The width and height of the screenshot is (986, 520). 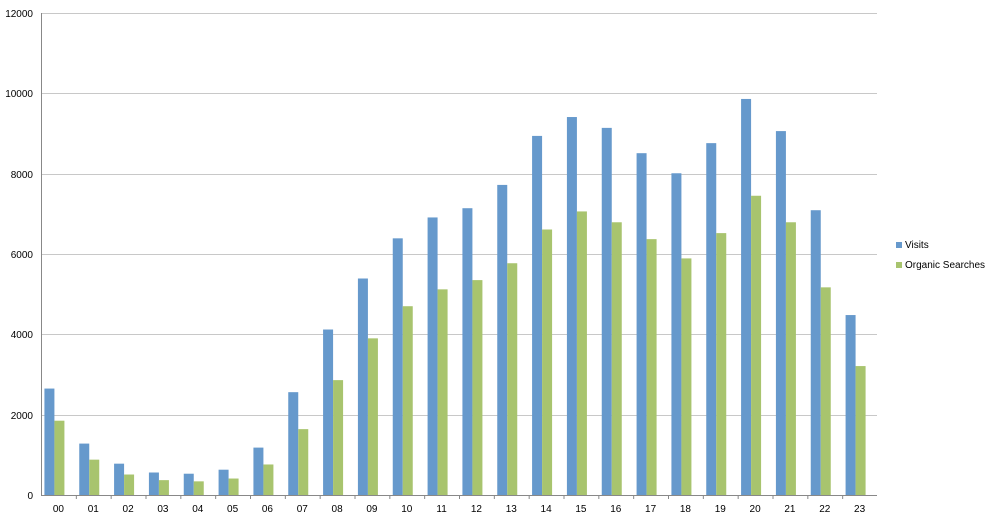 What do you see at coordinates (129, 509) in the screenshot?
I see `x-tick-label: 02` at bounding box center [129, 509].